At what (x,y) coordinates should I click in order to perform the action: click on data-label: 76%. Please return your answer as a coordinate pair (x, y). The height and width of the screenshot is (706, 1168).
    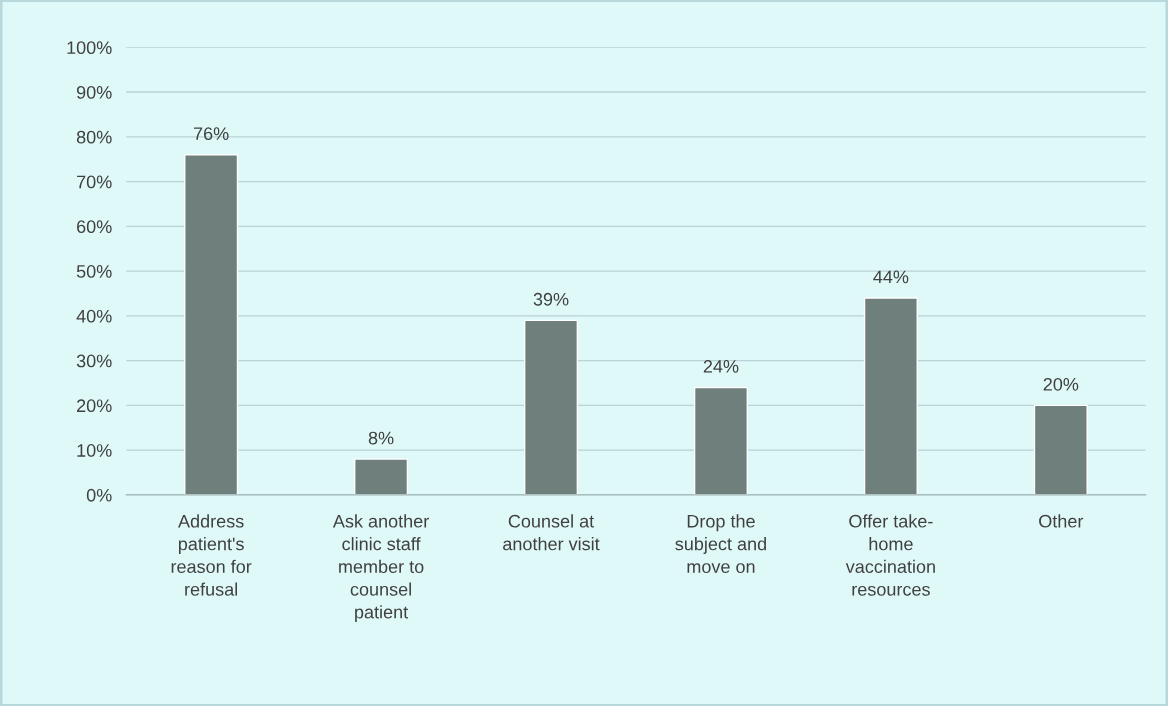
    Looking at the image, I should click on (211, 134).